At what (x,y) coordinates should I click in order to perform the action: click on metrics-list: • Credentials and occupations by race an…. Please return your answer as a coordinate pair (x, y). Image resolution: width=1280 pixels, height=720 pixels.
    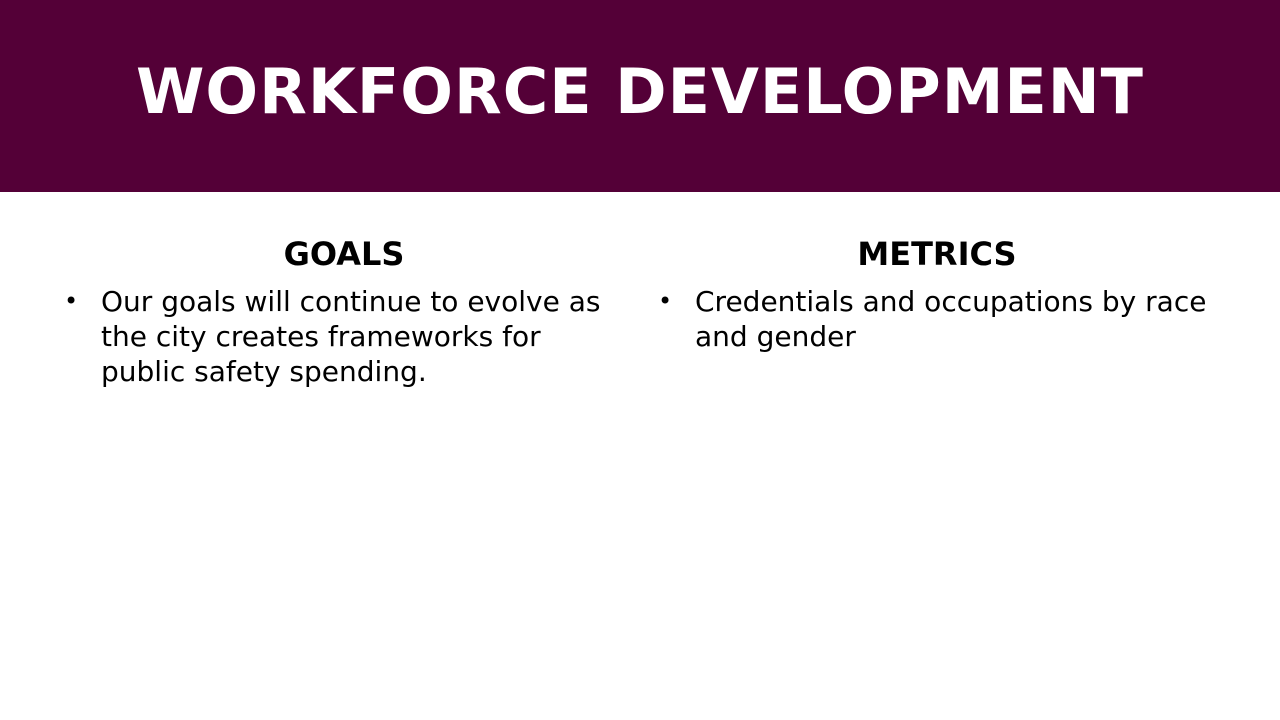
    Looking at the image, I should click on (937, 319).